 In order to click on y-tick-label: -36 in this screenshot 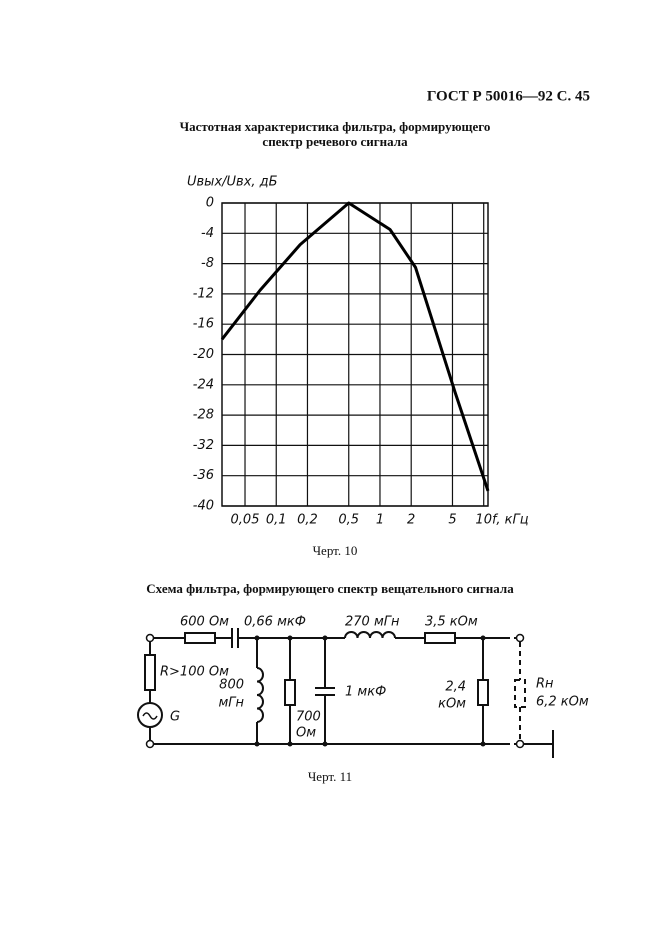, I will do `click(203, 475)`.